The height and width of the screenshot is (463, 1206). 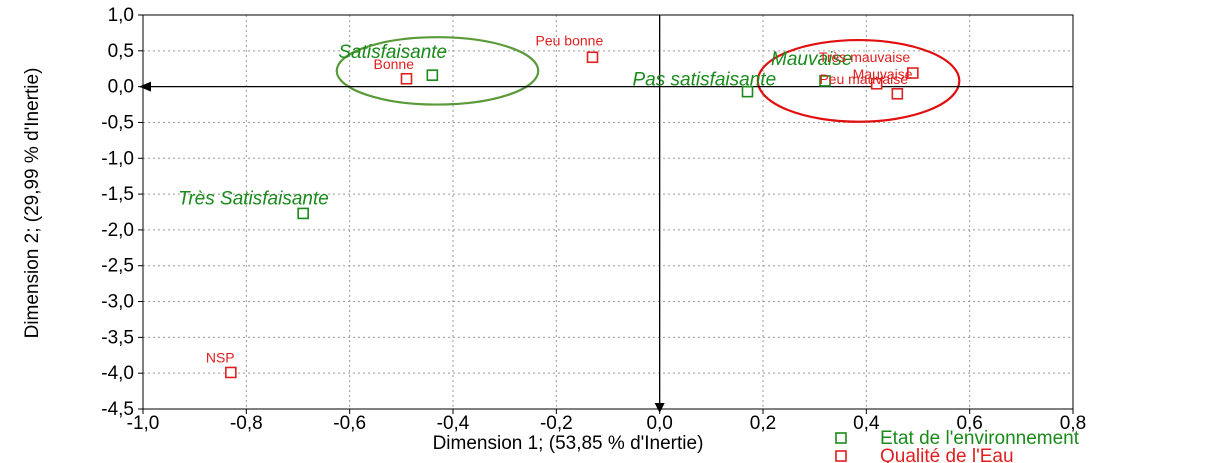 I want to click on point-peu-mauvaise, so click(x=897, y=94).